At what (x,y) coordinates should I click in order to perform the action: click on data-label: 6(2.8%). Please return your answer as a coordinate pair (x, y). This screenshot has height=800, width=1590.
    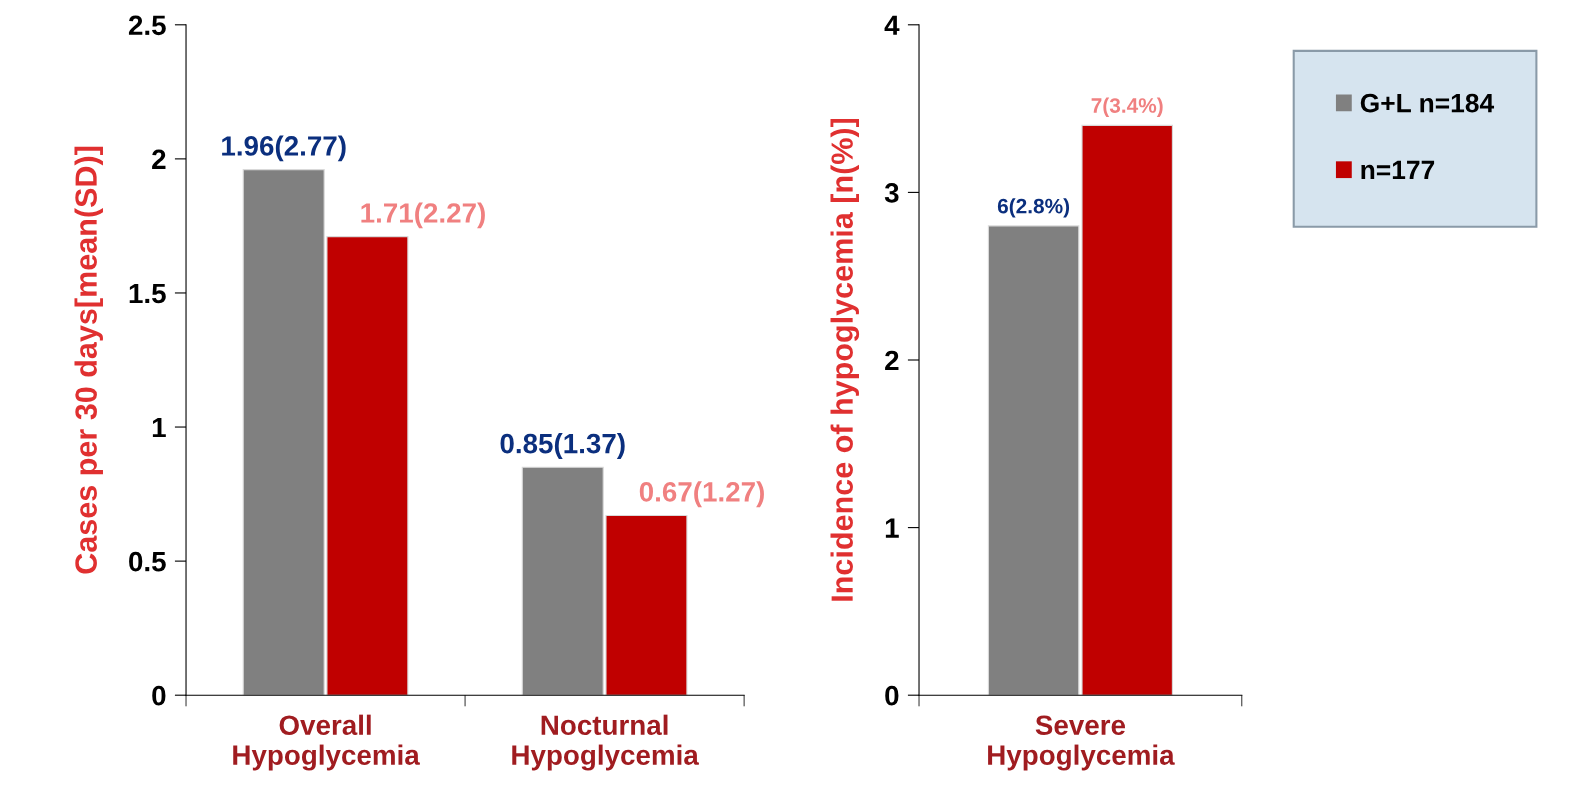
    Looking at the image, I should click on (1033, 208).